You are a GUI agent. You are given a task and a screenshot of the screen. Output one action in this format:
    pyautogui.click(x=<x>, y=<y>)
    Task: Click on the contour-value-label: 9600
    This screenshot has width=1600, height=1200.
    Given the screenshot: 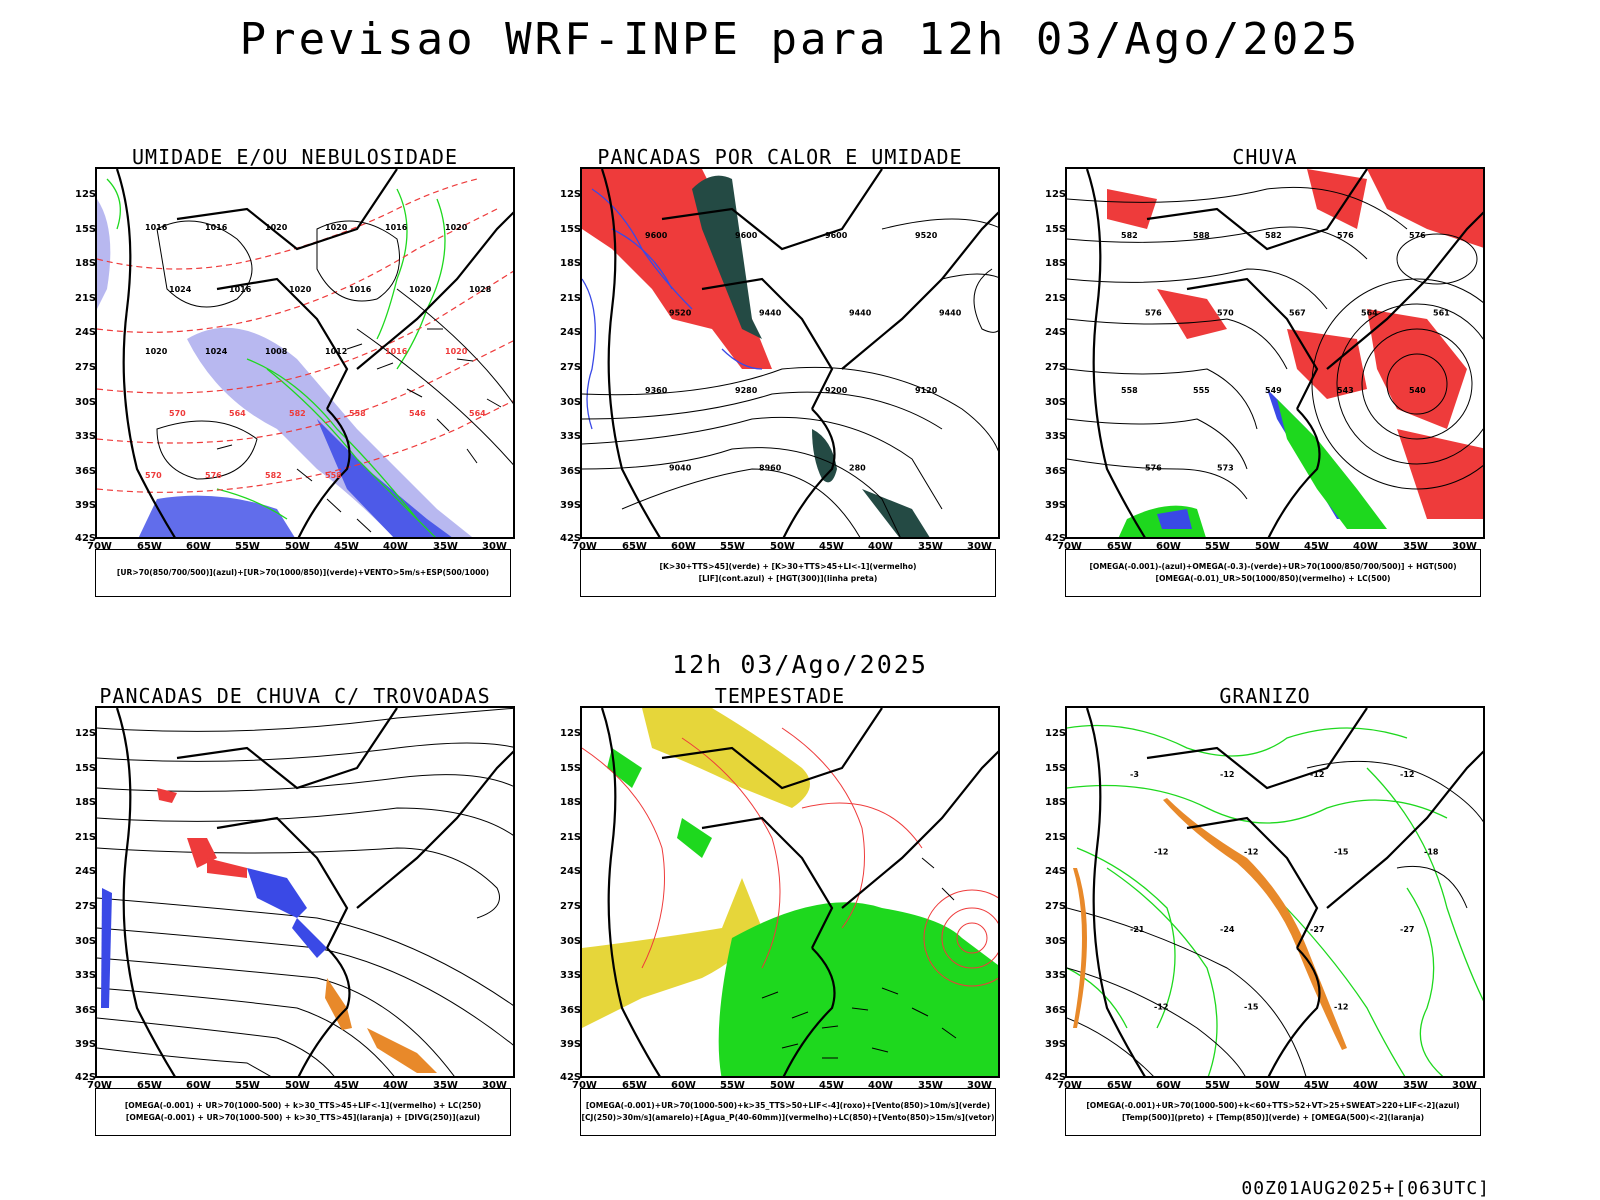 What is the action you would take?
    pyautogui.click(x=746, y=235)
    